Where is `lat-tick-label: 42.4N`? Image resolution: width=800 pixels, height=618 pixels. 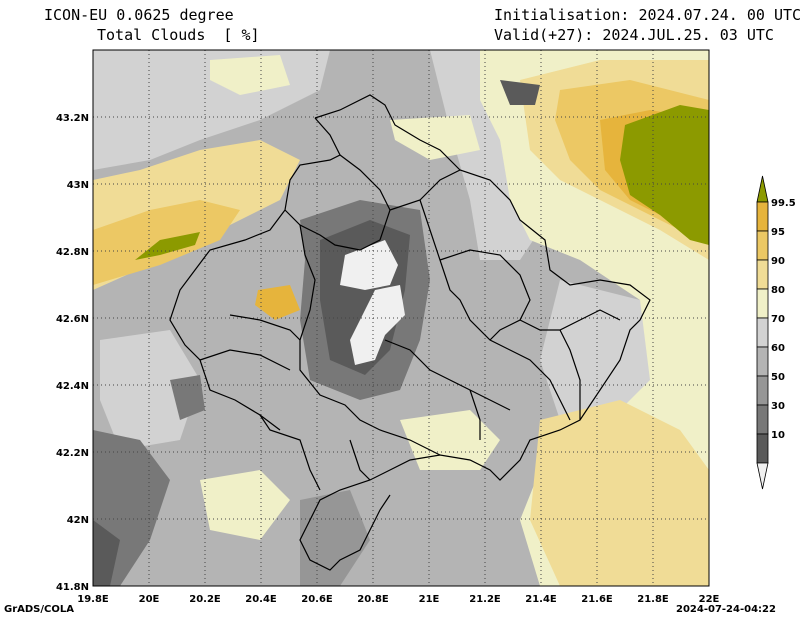
lat-tick-label: 42.4N is located at coordinates (72, 386).